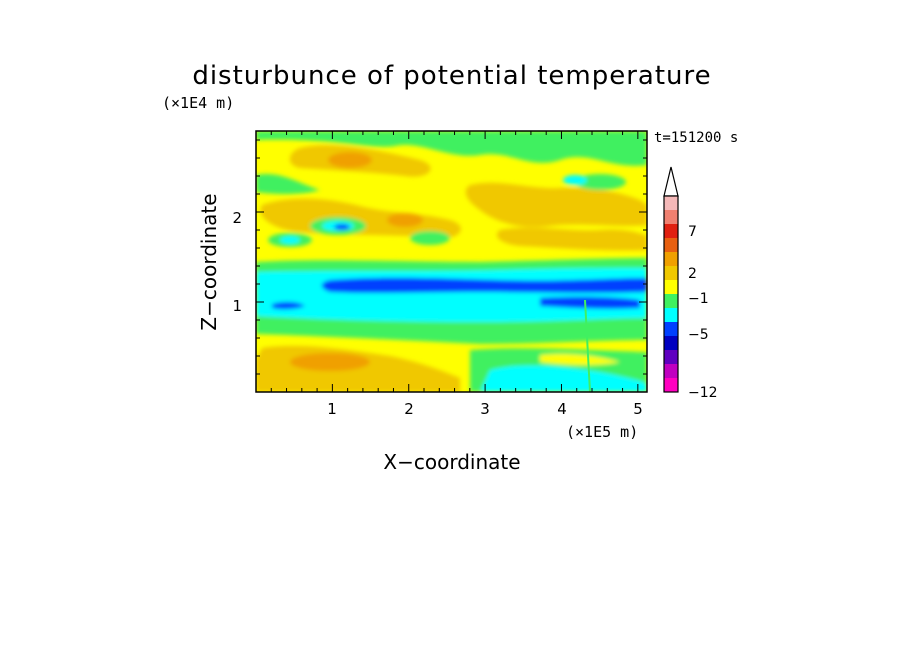 The width and height of the screenshot is (904, 654). I want to click on field-streak, so click(587, 345).